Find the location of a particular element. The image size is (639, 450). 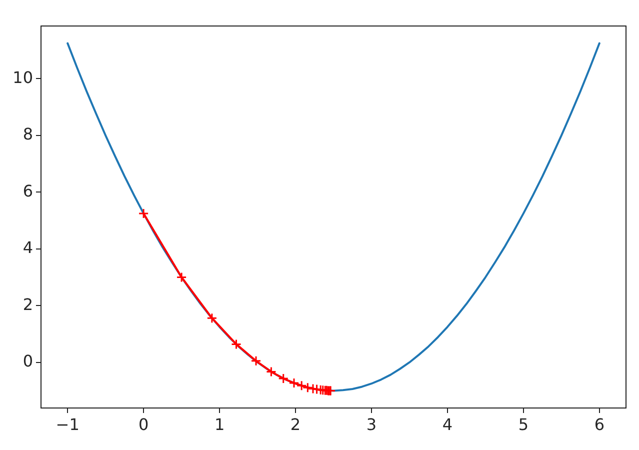

y-tick-label: 2 is located at coordinates (27, 304).